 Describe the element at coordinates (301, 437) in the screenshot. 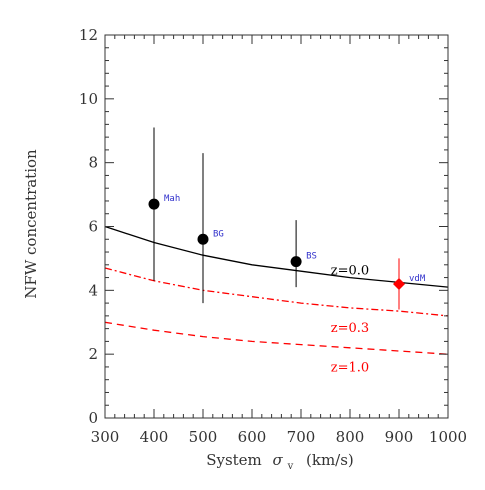

I see `x-tick-label: 700` at that location.